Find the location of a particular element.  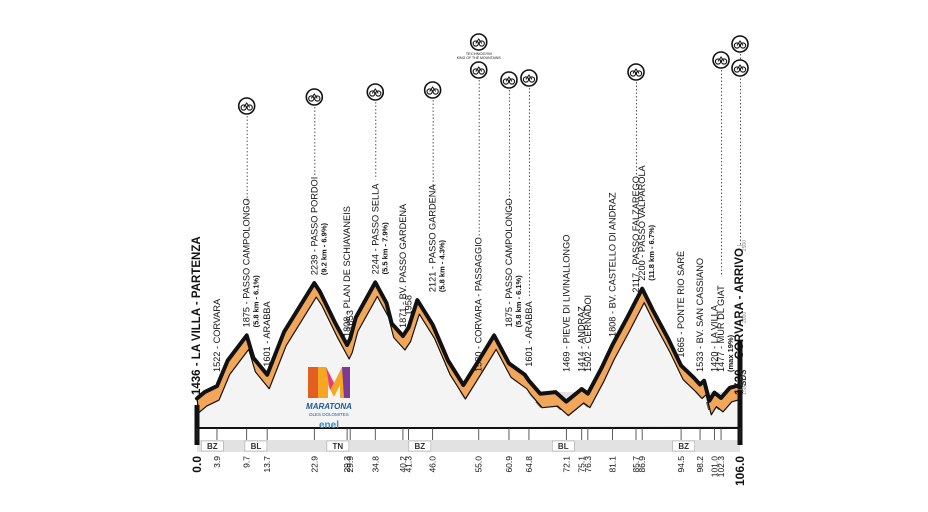

region-label: TN is located at coordinates (338, 446).